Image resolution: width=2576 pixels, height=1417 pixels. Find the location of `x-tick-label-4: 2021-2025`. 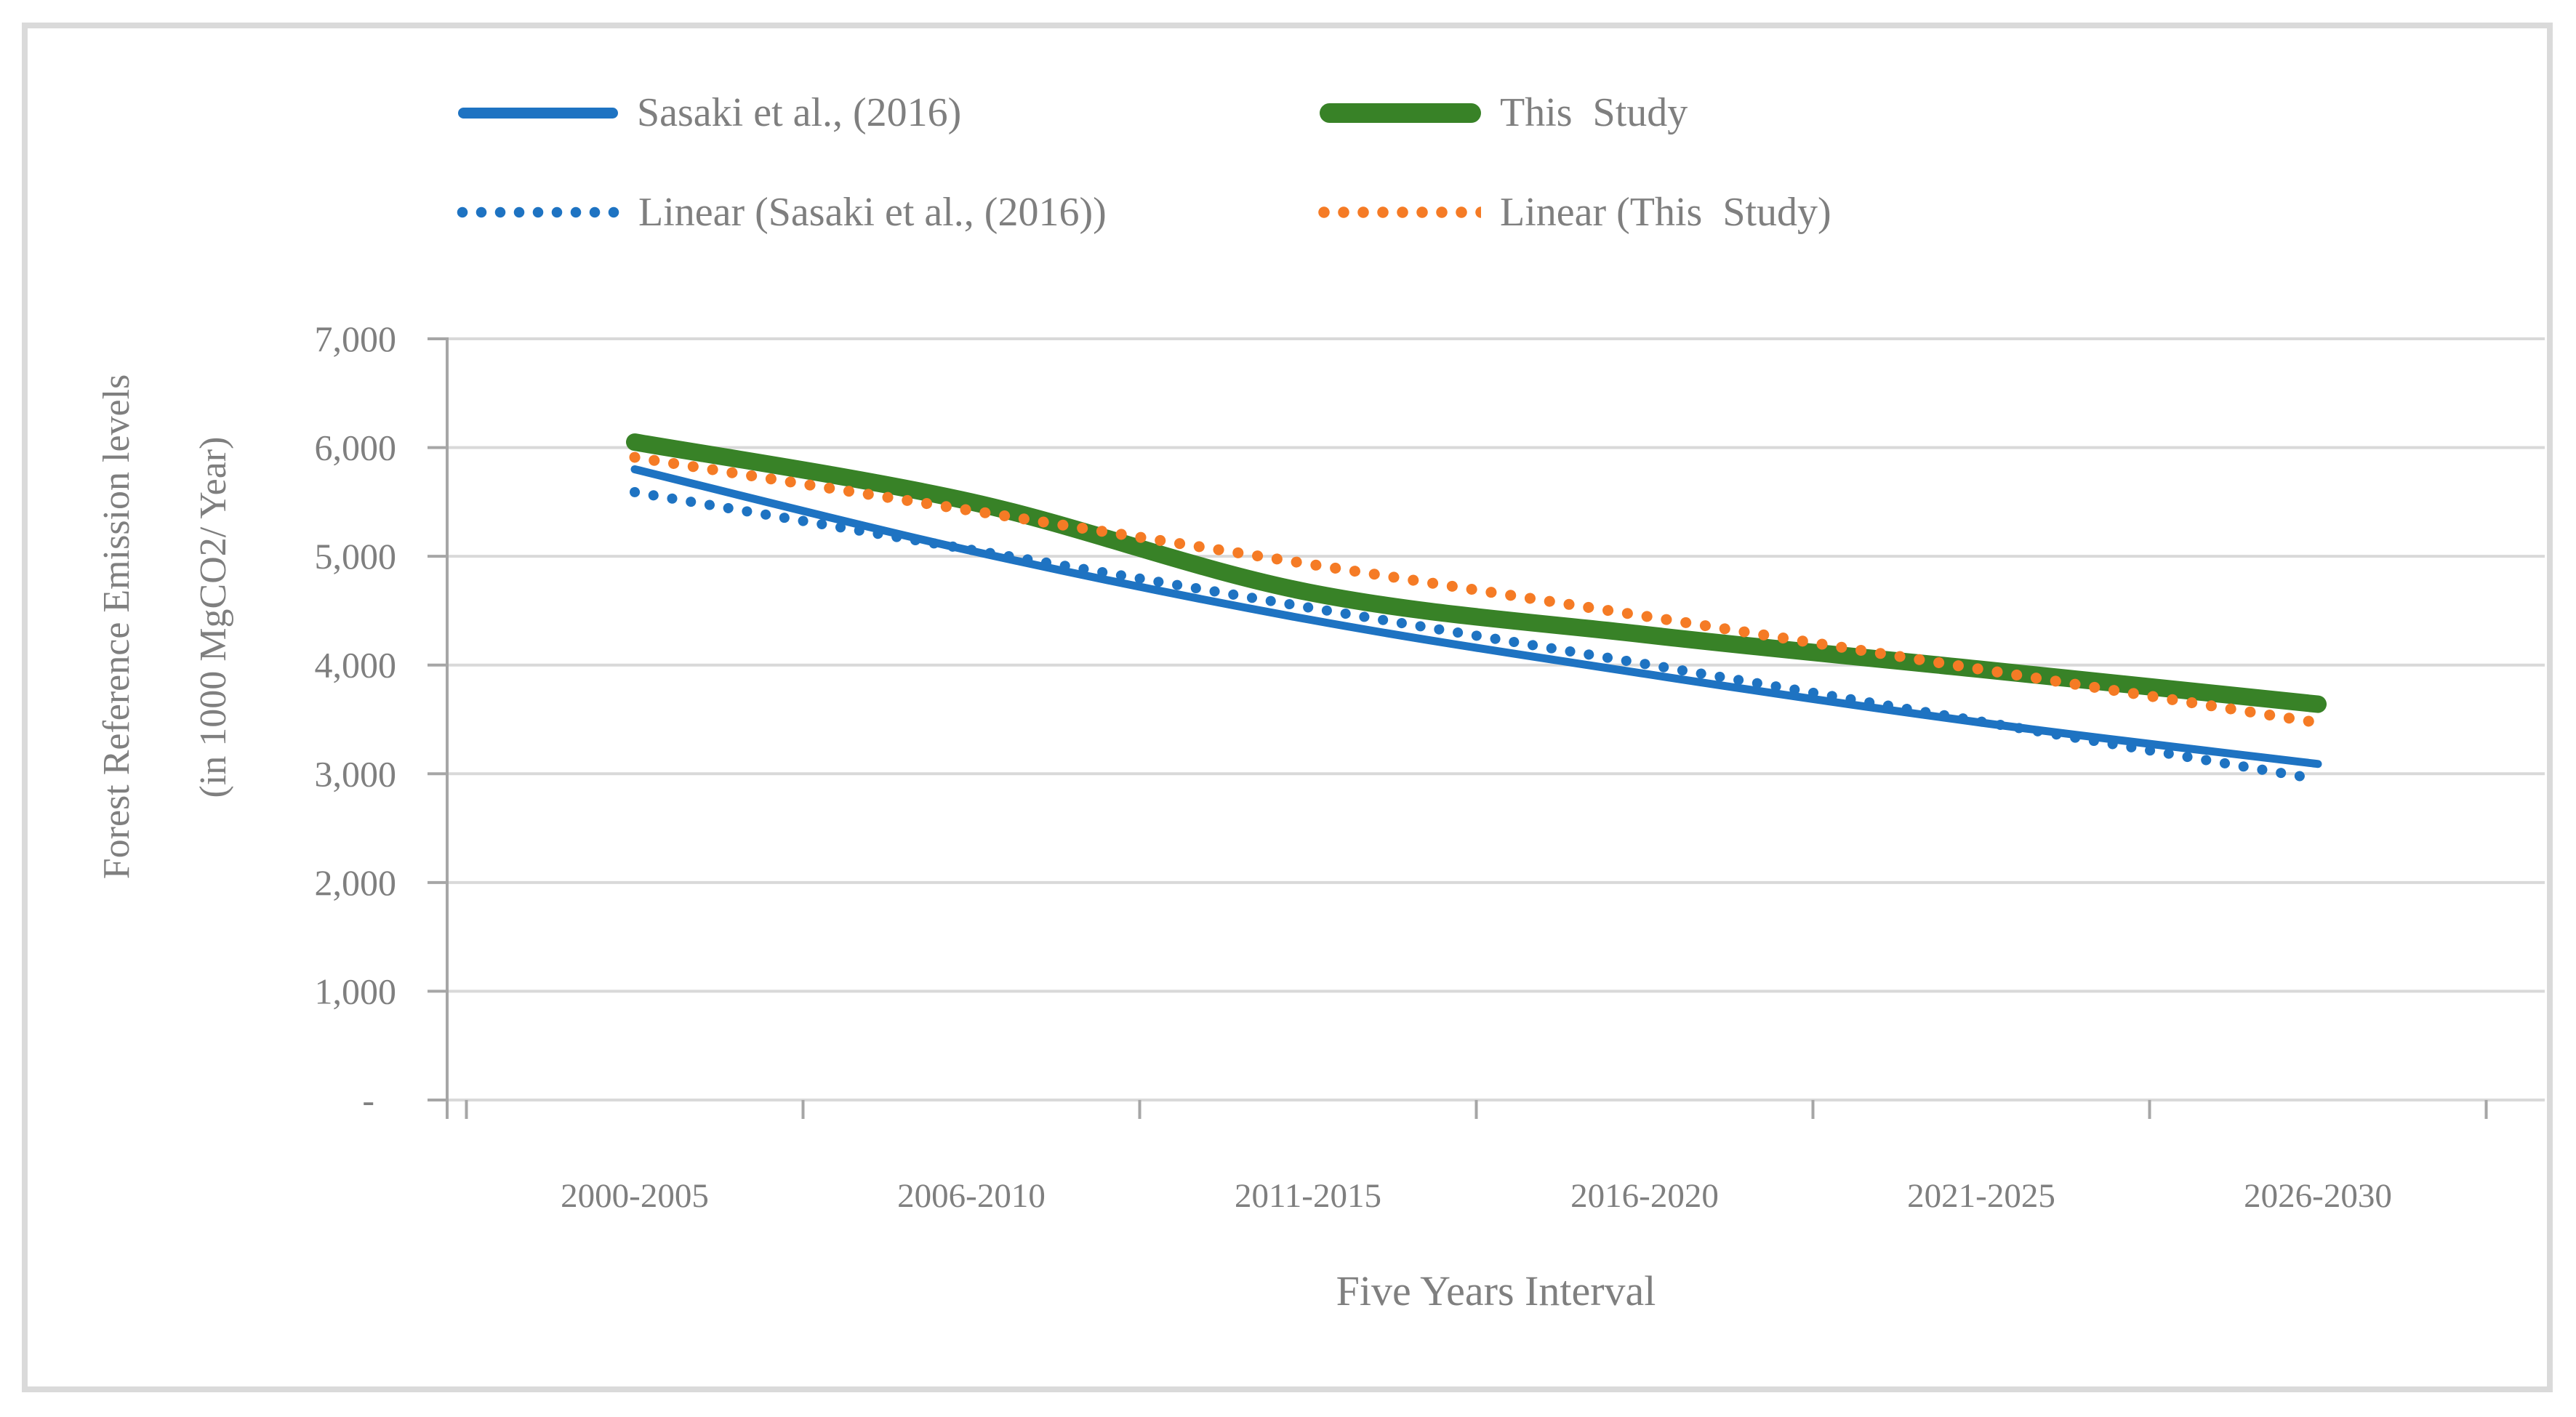

x-tick-label-4: 2021-2025 is located at coordinates (1981, 1196).